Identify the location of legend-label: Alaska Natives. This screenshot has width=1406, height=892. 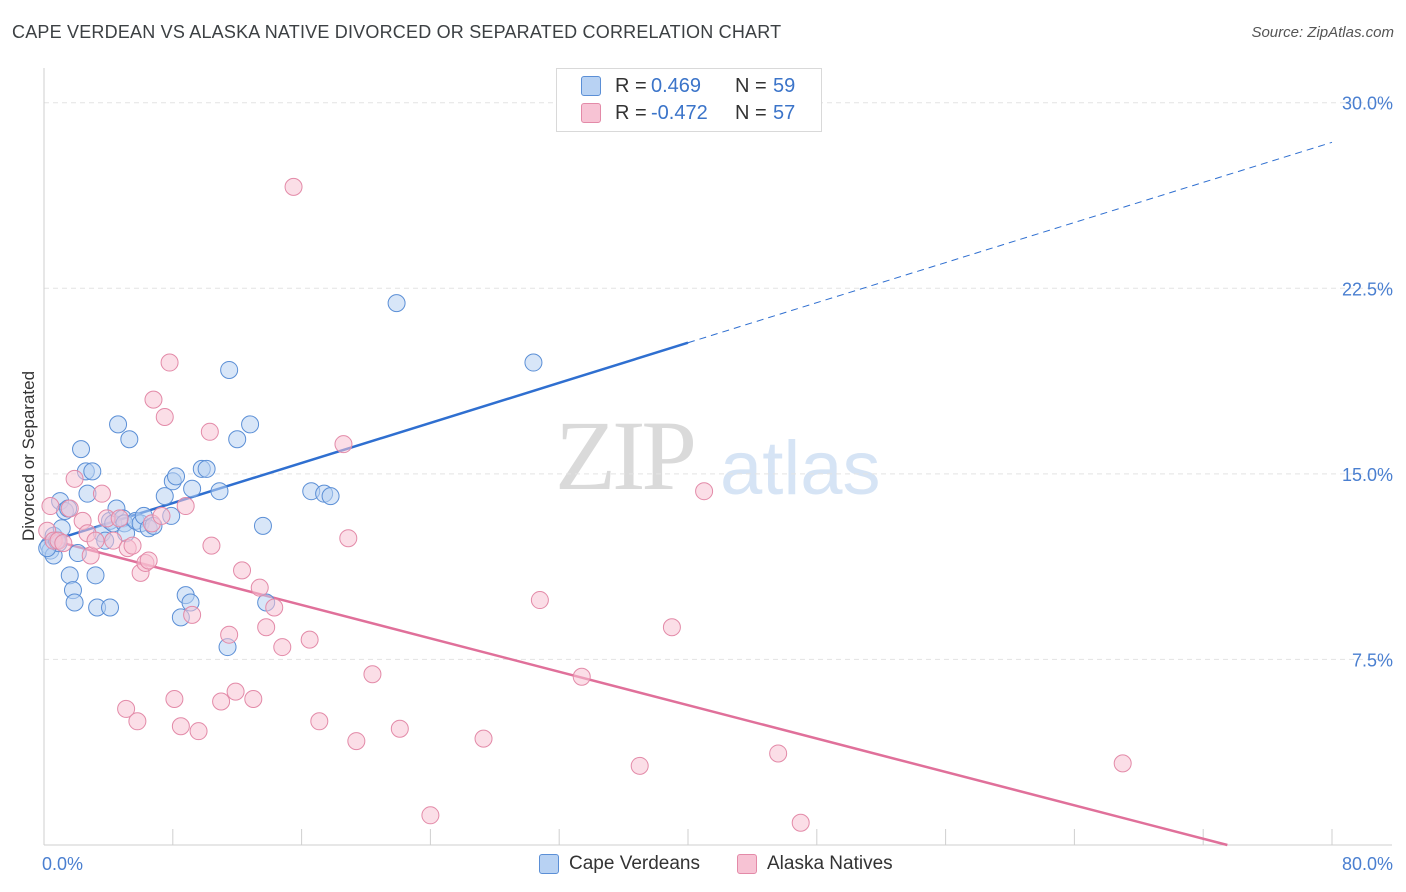
(830, 863).